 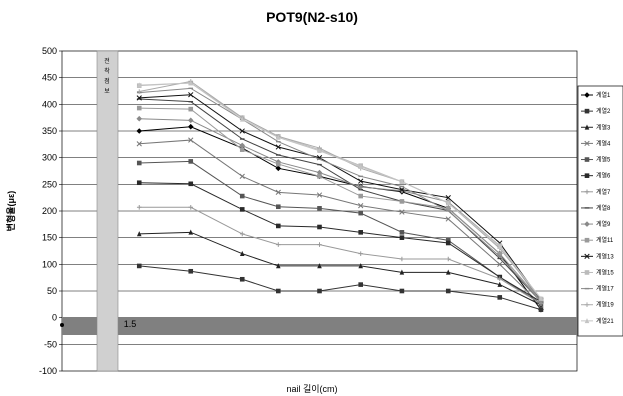 I want to click on vertical-band, so click(x=107, y=211).